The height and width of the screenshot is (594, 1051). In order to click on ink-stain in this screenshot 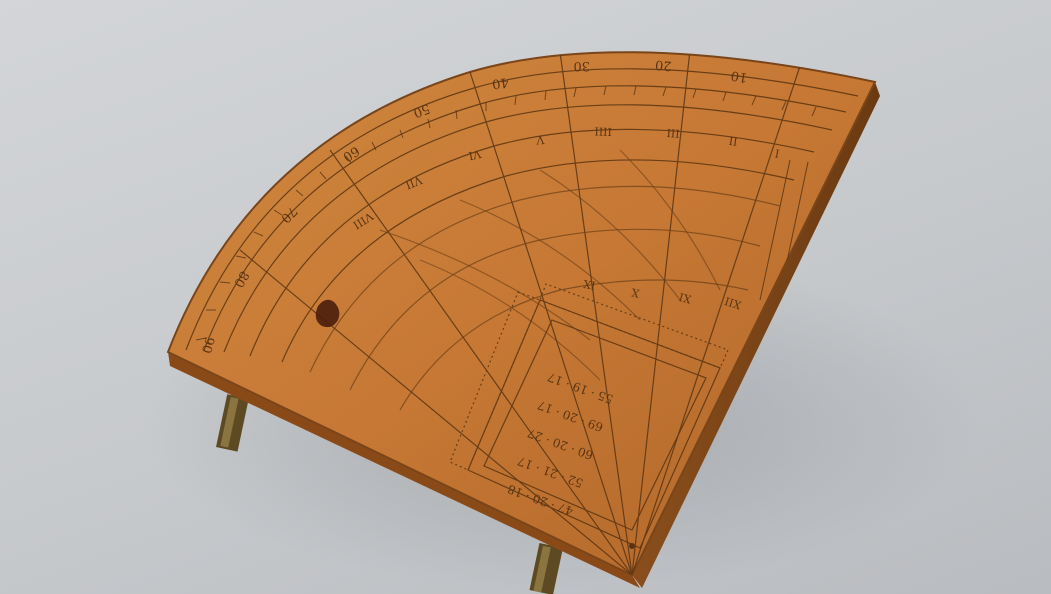, I will do `click(327, 313)`.